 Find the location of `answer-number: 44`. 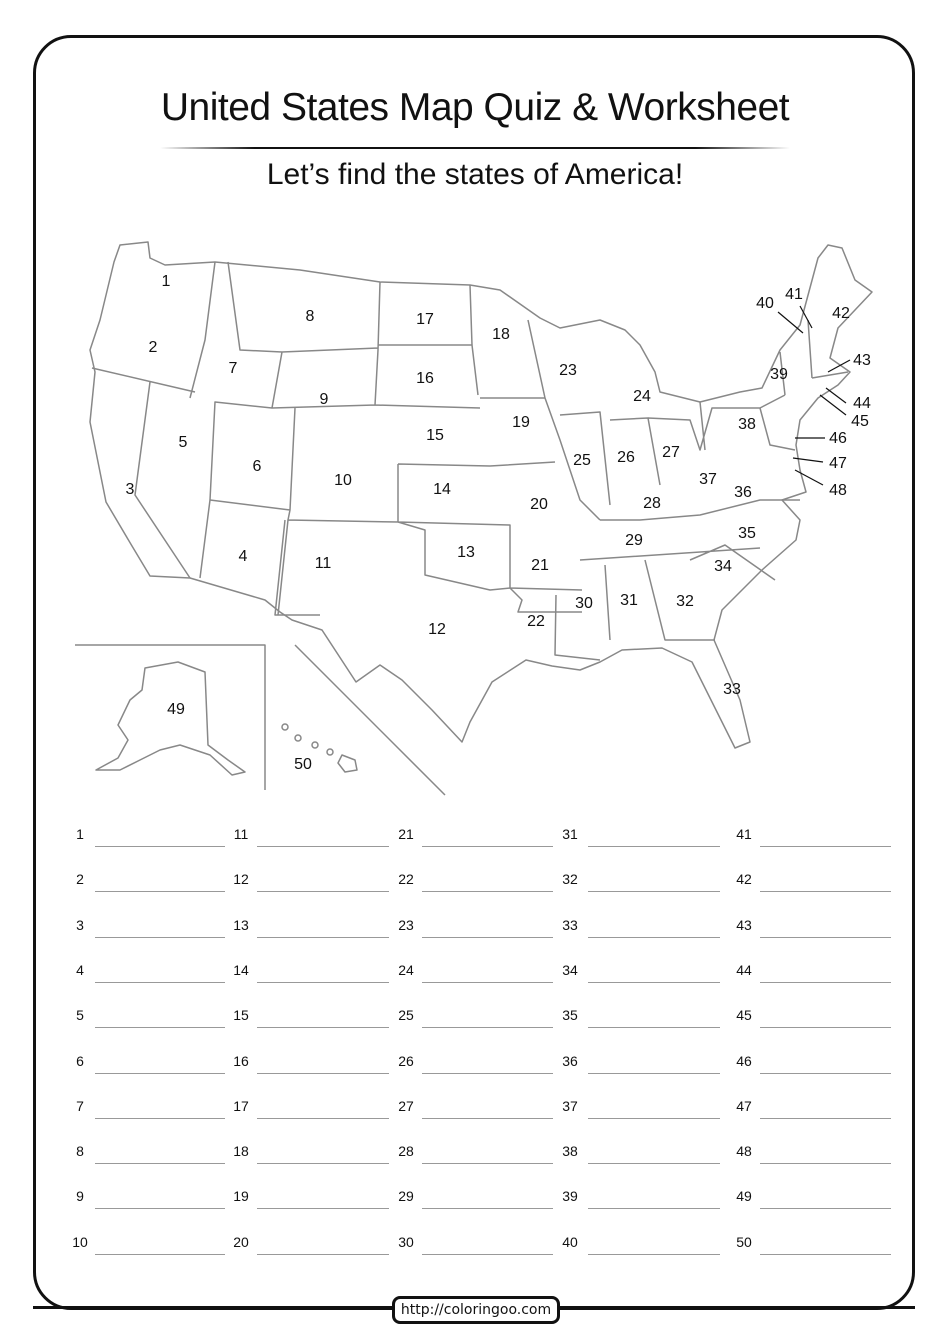

answer-number: 44 is located at coordinates (744, 969).